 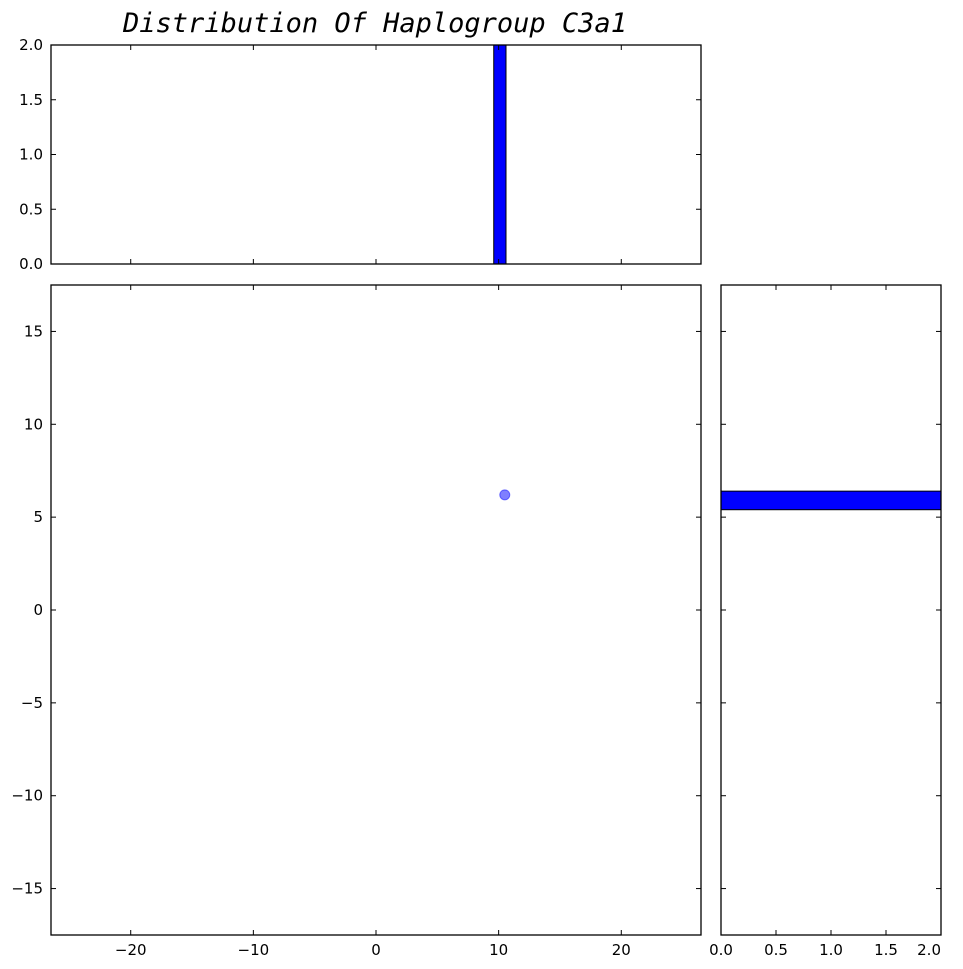 What do you see at coordinates (831, 950) in the screenshot?
I see `right-x-tick-label: 1.0` at bounding box center [831, 950].